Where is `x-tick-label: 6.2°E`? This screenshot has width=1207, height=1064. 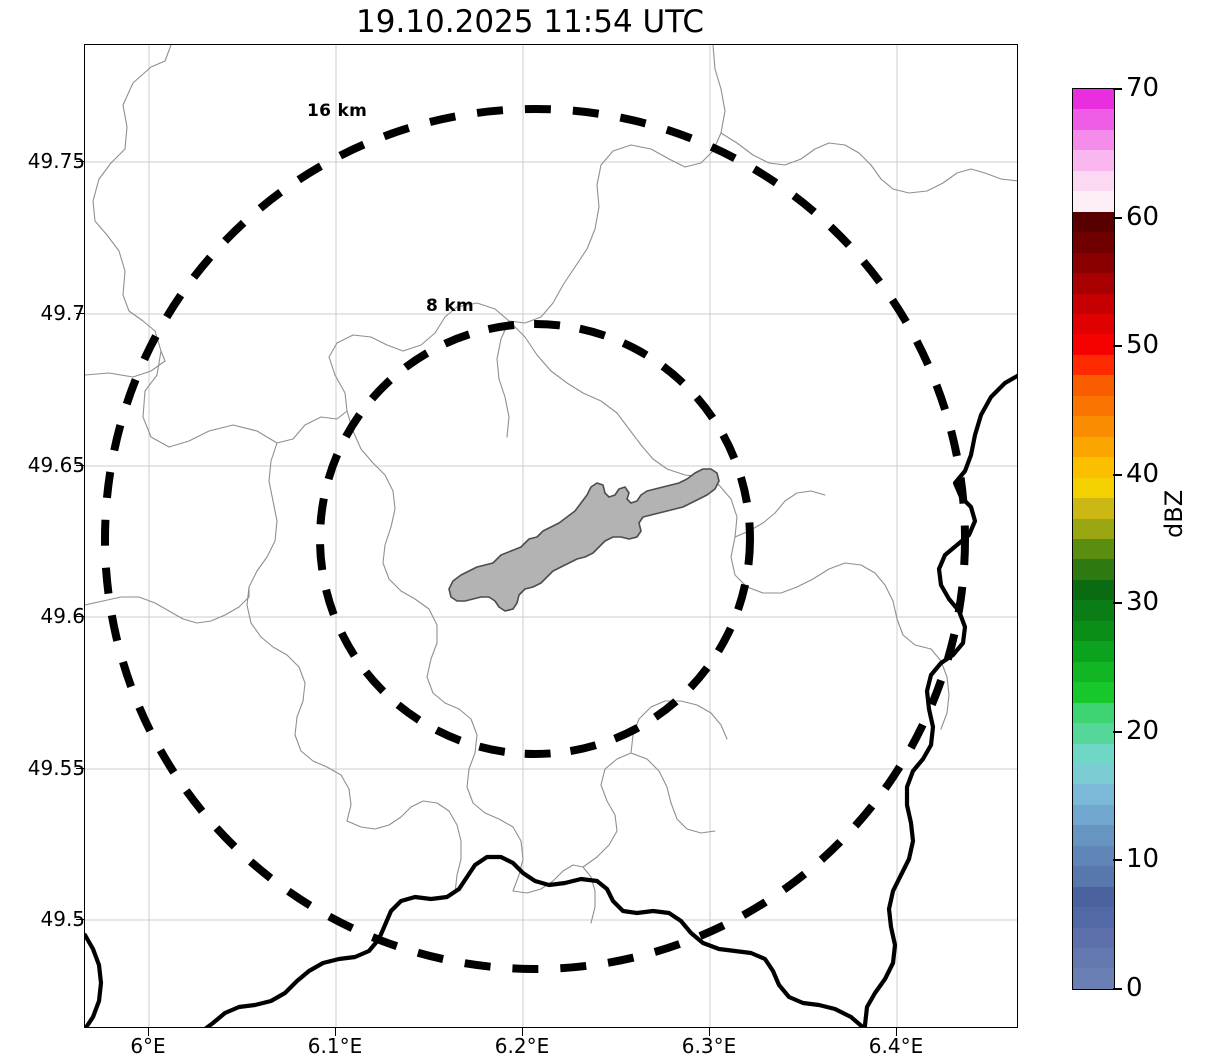 x-tick-label: 6.2°E is located at coordinates (522, 1046).